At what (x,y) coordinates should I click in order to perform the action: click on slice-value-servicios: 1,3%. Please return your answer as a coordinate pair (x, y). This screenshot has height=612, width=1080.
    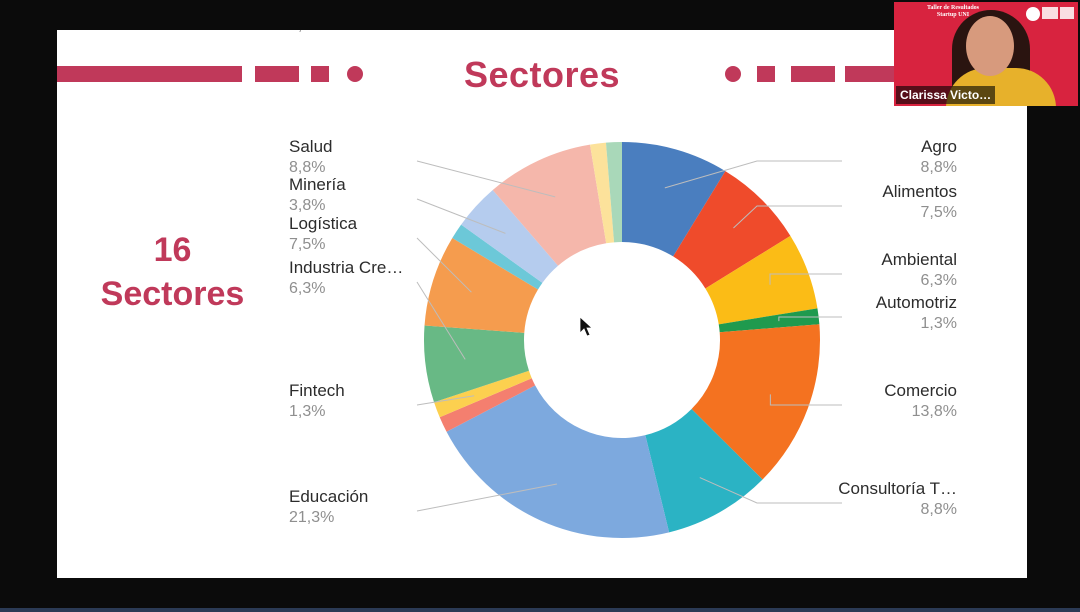
    Looking at the image, I should click on (307, 32).